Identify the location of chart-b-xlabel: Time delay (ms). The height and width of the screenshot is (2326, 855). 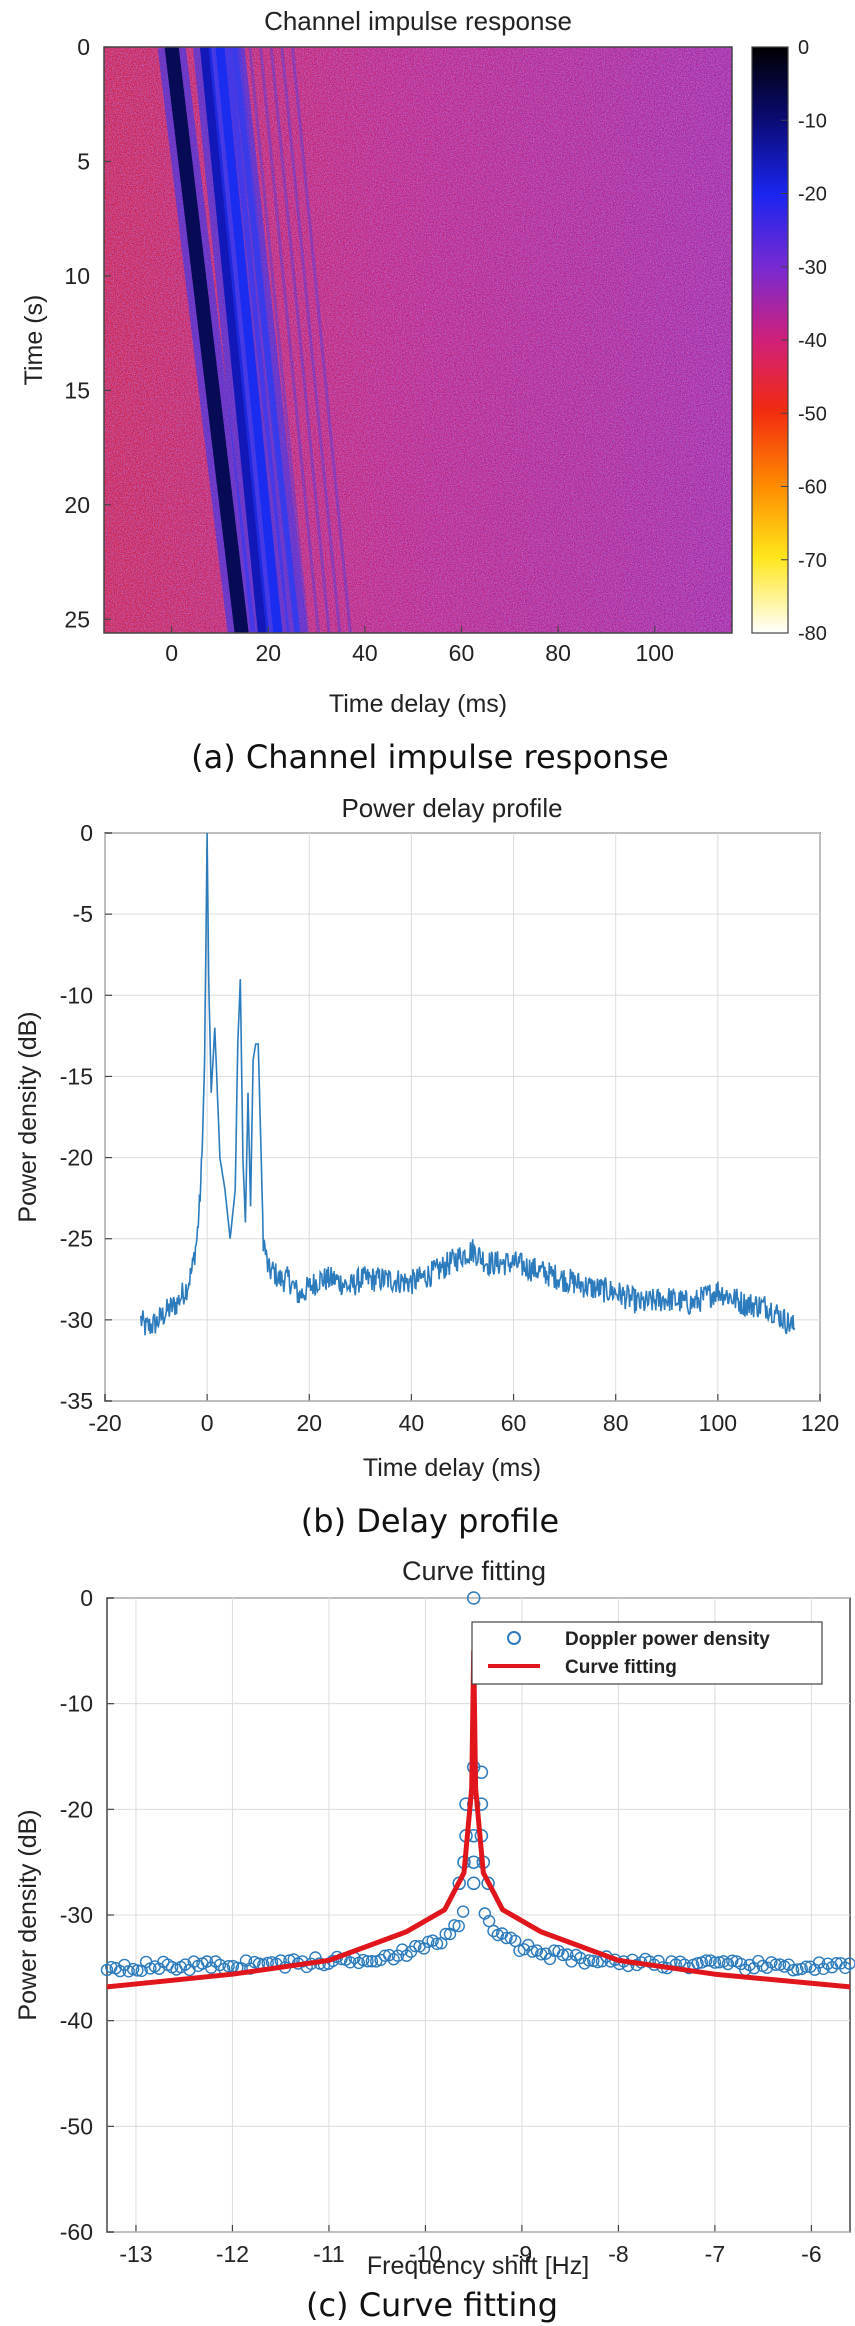
(452, 1468).